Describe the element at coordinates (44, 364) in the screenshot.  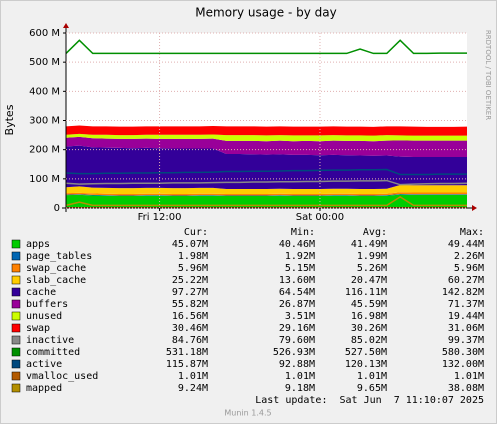
I see `legend-label: active` at that location.